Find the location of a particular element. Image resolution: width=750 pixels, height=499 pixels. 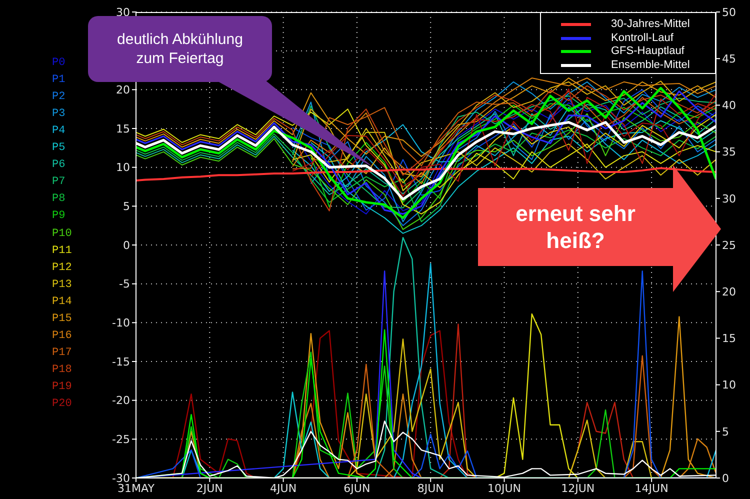

text: P8 is located at coordinates (59, 199).